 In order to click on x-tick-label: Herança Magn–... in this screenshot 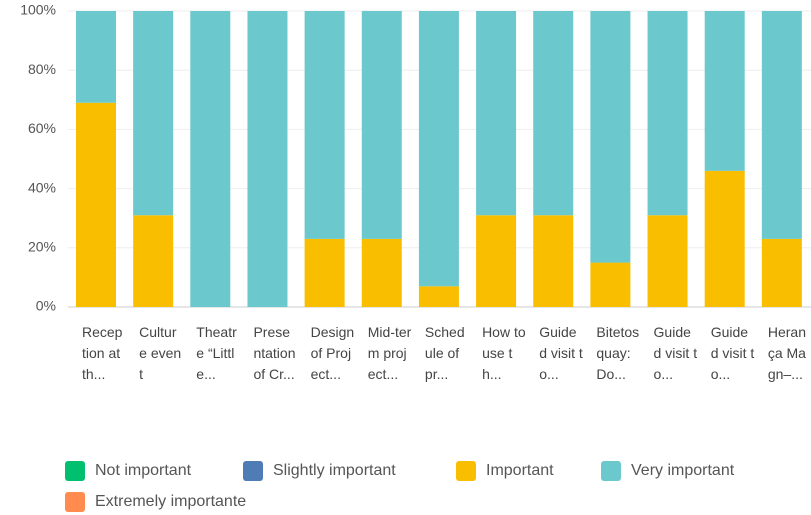, I will do `click(786, 353)`.